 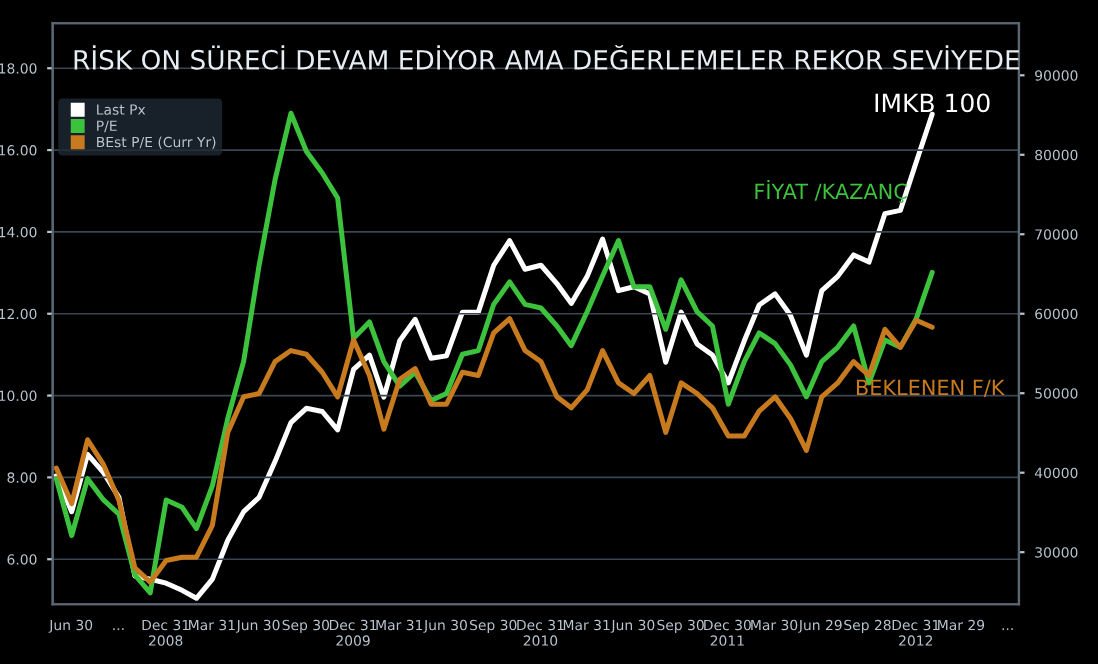 What do you see at coordinates (930, 388) in the screenshot?
I see `annotation: BEKLENEN F/K` at bounding box center [930, 388].